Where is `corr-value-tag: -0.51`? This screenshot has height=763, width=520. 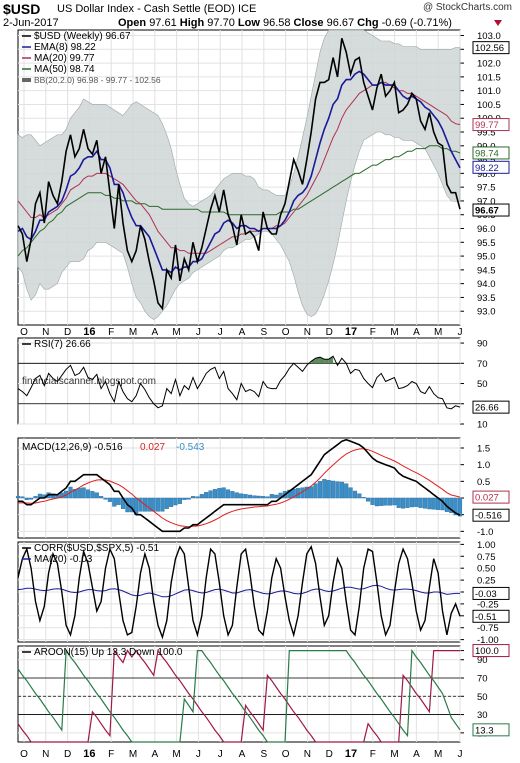 corr-value-tag: -0.51 is located at coordinates (491, 616).